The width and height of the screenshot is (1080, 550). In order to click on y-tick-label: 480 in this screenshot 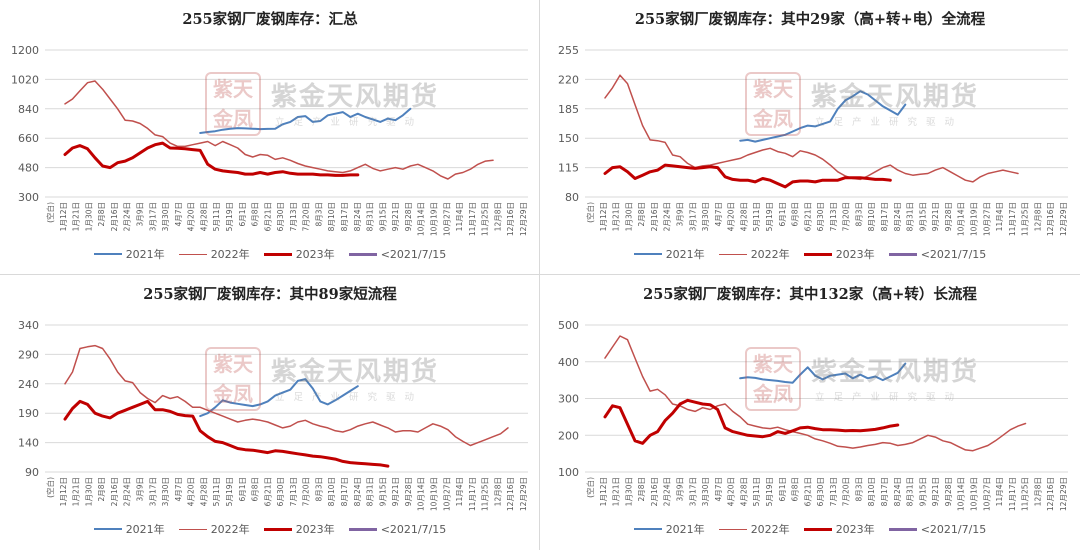, I will do `click(28, 168)`.